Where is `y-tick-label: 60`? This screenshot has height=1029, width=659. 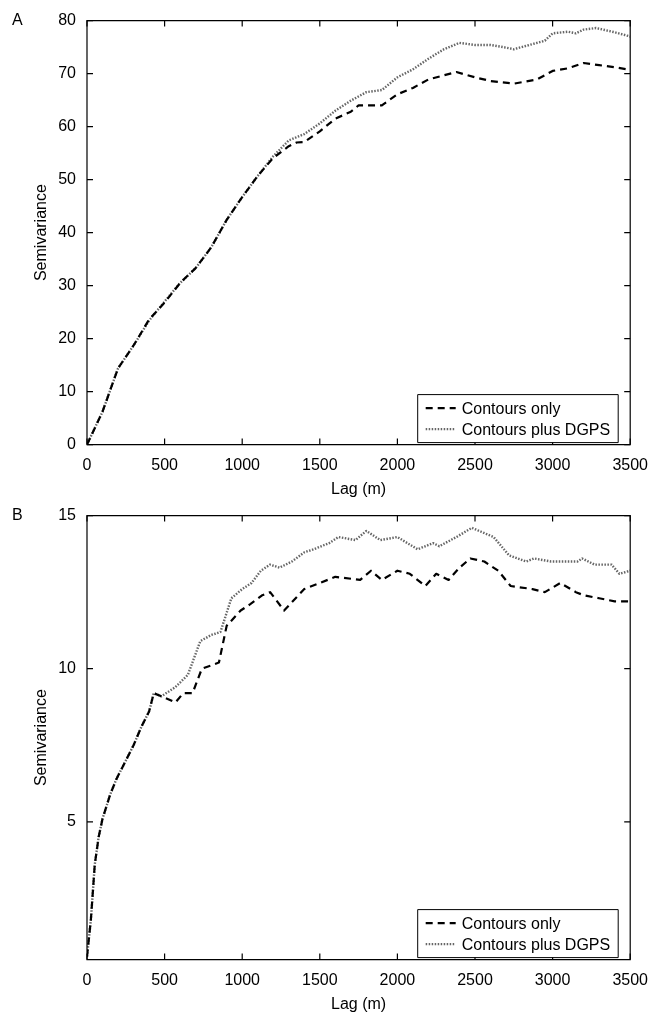
y-tick-label: 60 is located at coordinates (67, 126).